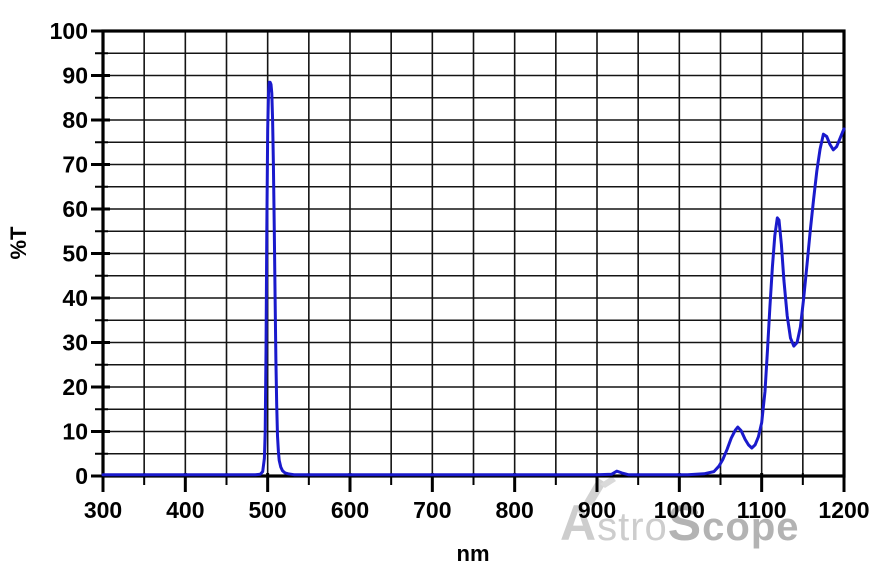  What do you see at coordinates (69, 31) in the screenshot?
I see `y-tick-label: 100` at bounding box center [69, 31].